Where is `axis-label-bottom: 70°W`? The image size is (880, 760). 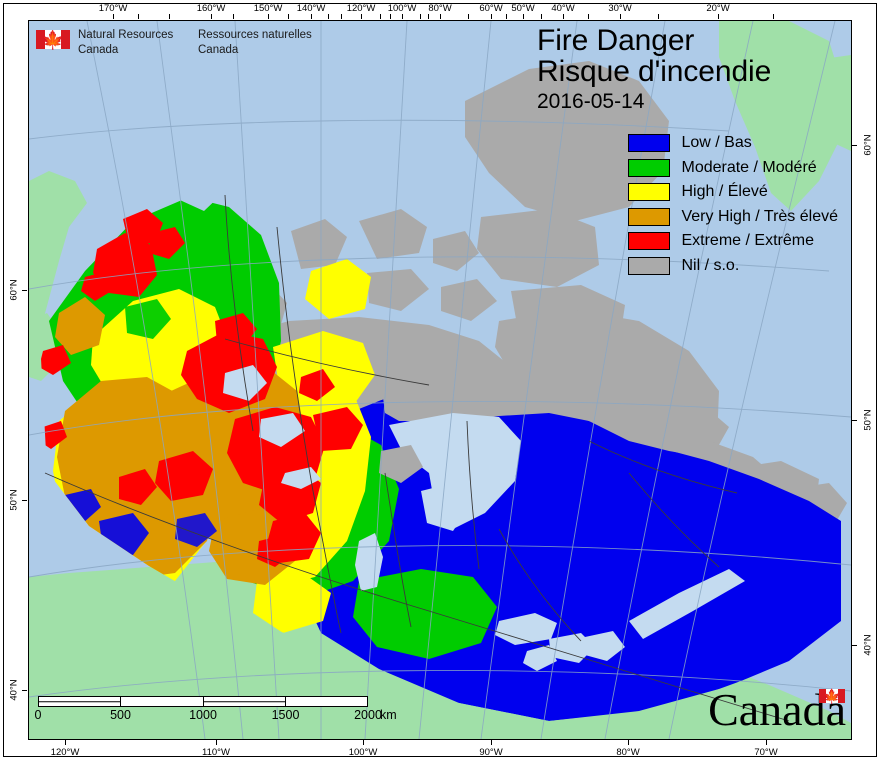 axis-label-bottom: 70°W is located at coordinates (766, 752).